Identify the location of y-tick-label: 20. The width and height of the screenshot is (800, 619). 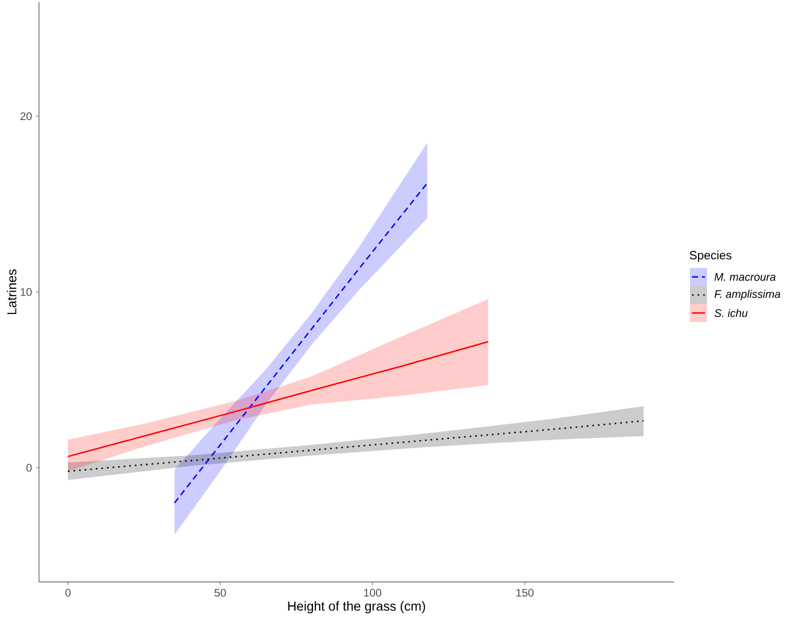
(26, 116).